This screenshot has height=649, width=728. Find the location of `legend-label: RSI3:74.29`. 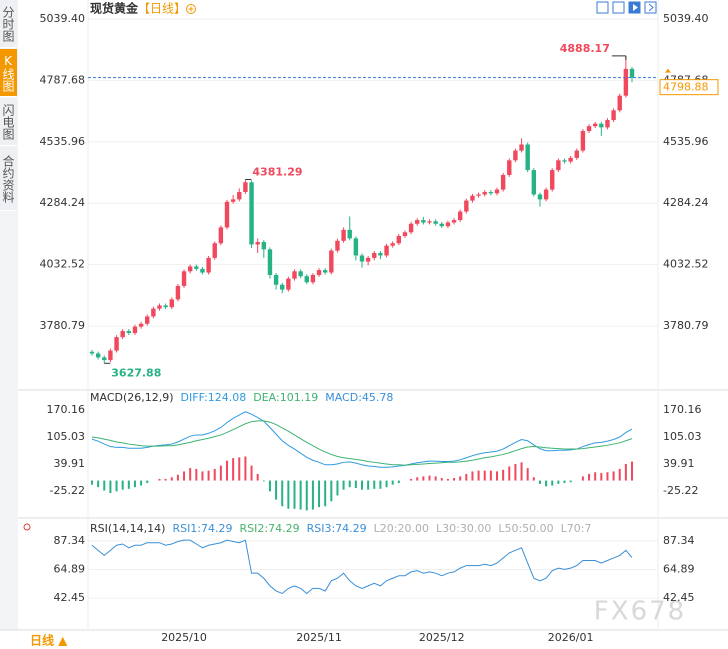

legend-label: RSI3:74.29 is located at coordinates (337, 528).